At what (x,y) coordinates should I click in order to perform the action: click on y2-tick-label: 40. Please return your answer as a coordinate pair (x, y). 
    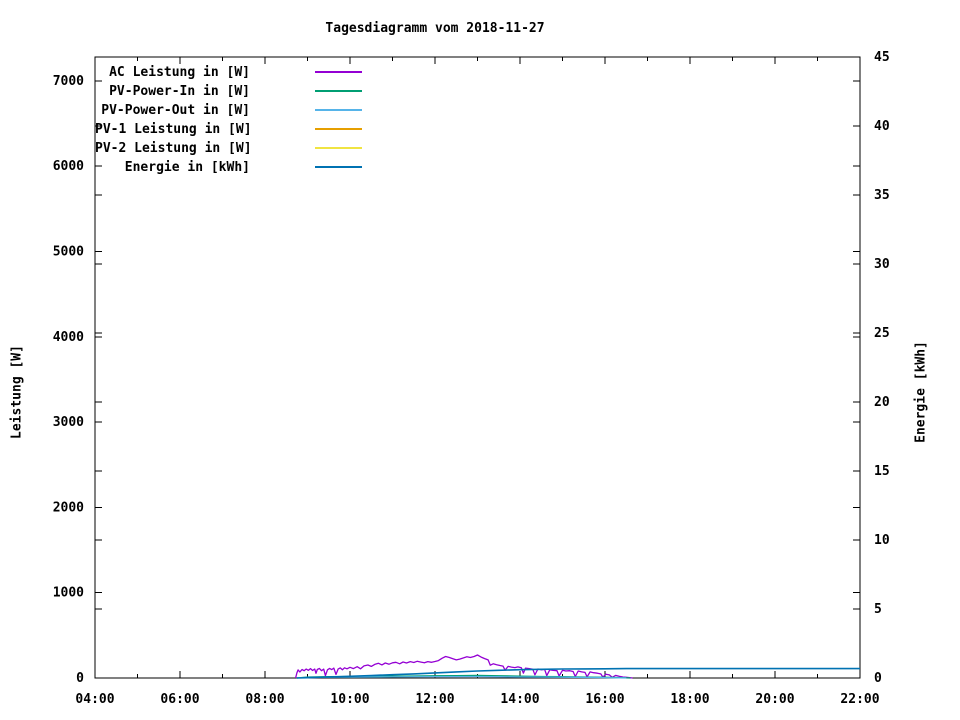
    Looking at the image, I should click on (882, 126).